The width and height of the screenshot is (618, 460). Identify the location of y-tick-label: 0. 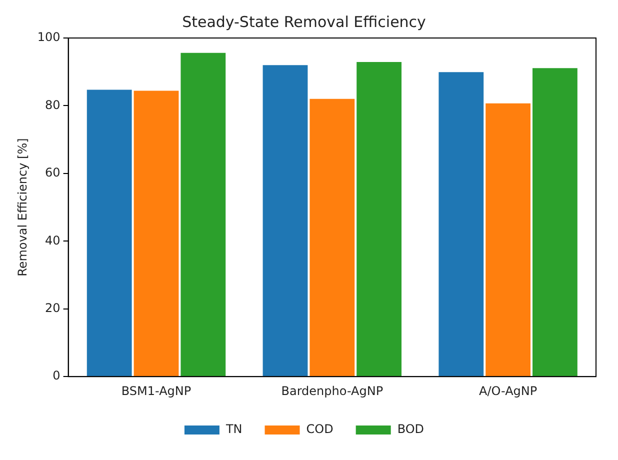
(56, 375).